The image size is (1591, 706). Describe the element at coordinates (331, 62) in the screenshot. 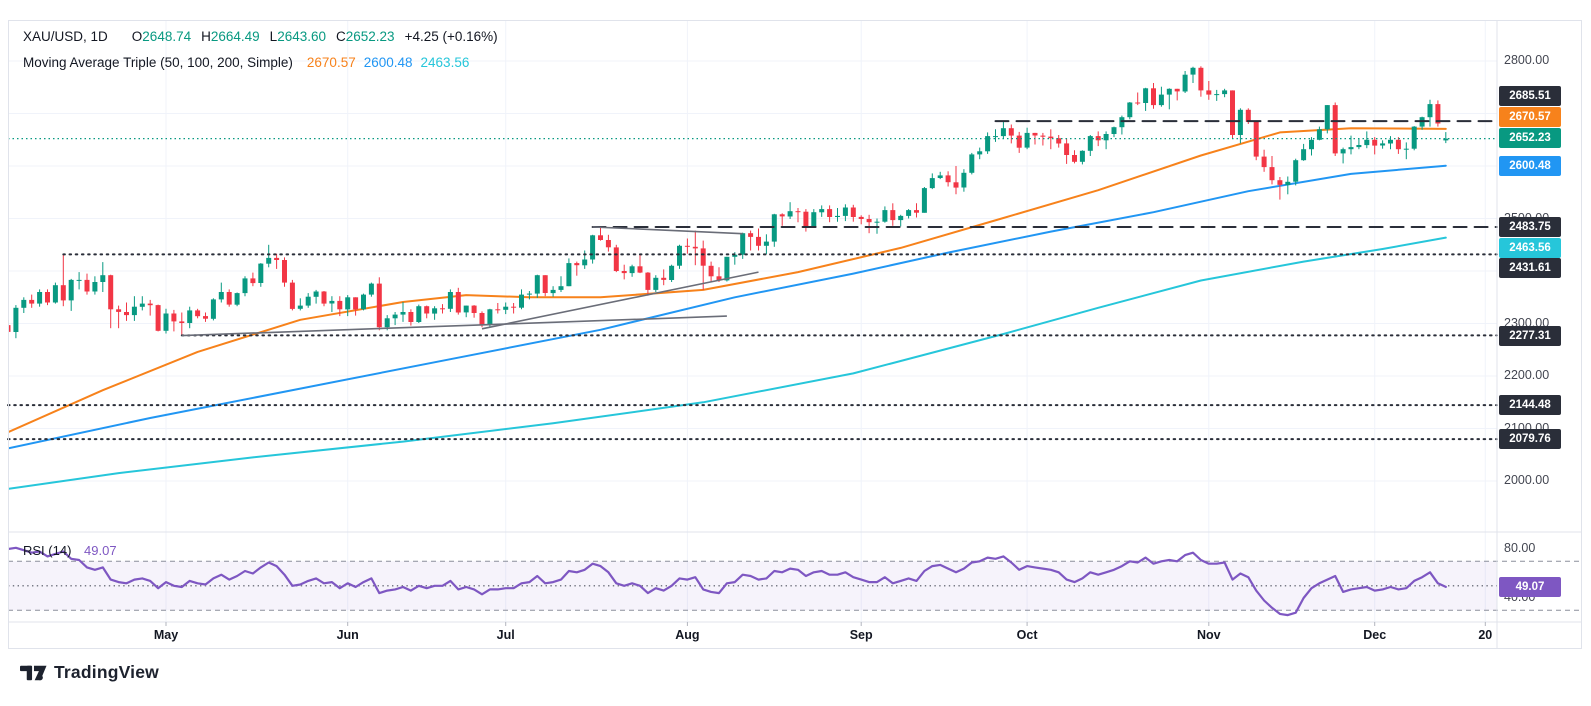

I see `ma50-value: 2670.57` at that location.